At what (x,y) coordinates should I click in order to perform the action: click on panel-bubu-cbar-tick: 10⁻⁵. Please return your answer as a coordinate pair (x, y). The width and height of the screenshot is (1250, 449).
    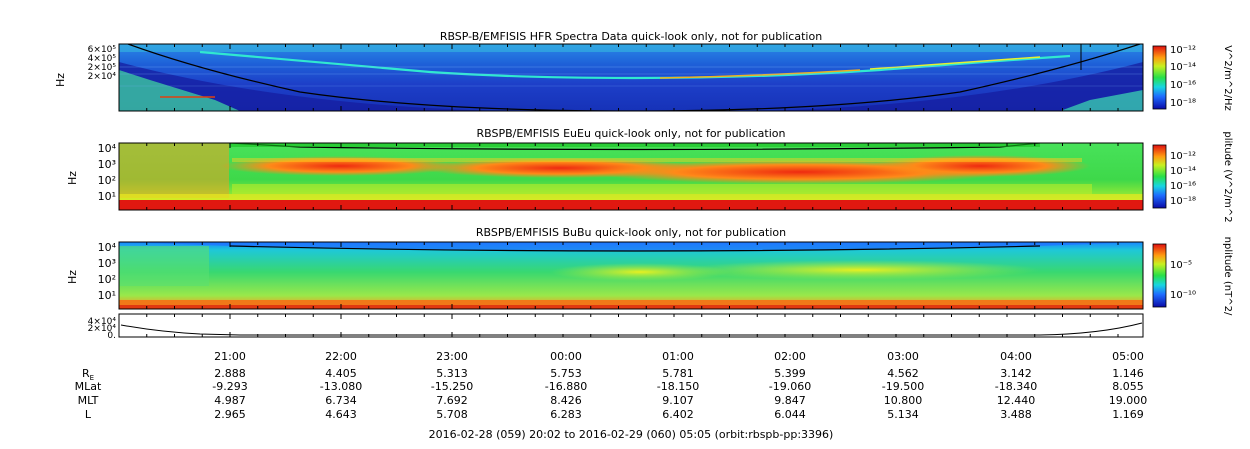
    Looking at the image, I should click on (1181, 265).